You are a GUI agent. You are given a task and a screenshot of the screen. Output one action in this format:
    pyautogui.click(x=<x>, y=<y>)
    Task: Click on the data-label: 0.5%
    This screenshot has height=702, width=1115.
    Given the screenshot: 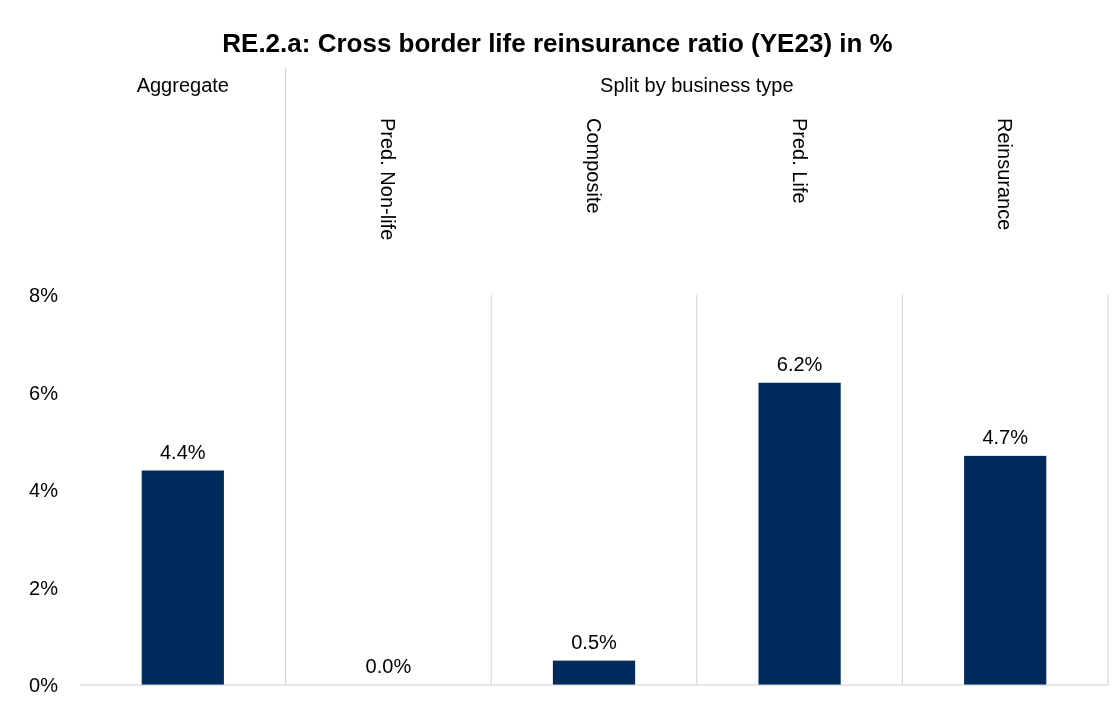 What is the action you would take?
    pyautogui.click(x=594, y=641)
    